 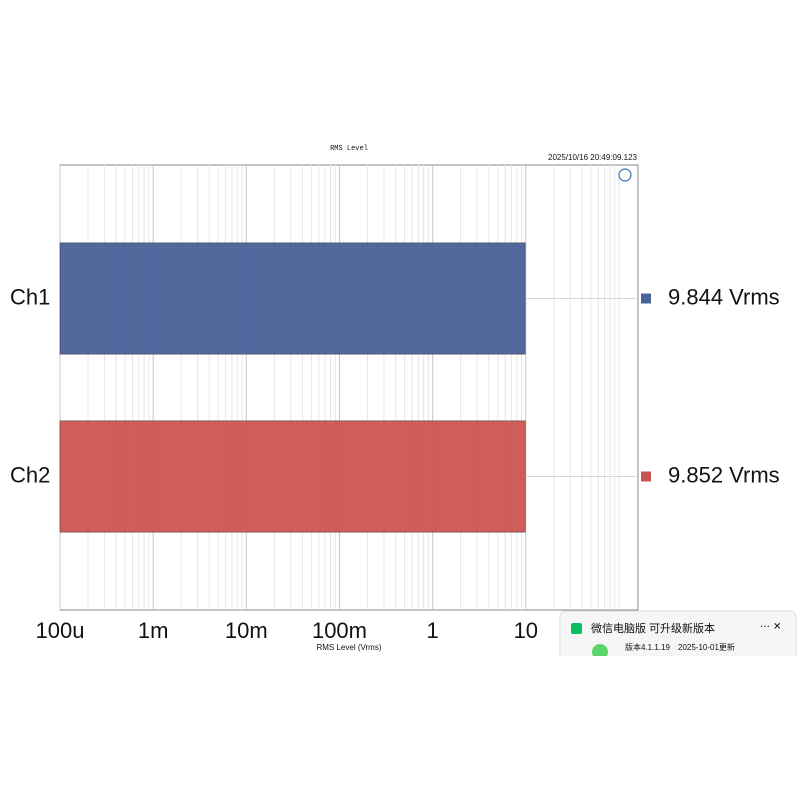 I want to click on timestamp: 2025/10/16 20:49:09.123, so click(x=593, y=157).